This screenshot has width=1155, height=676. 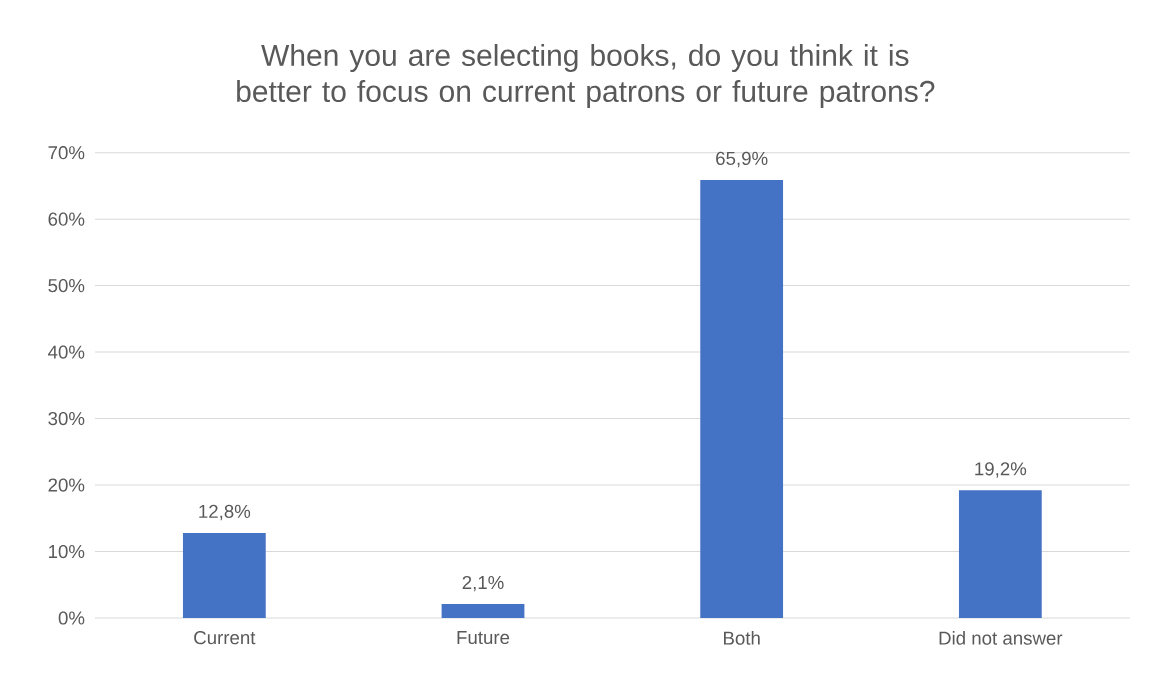 I want to click on y-tick-label: 40%, so click(x=66, y=352).